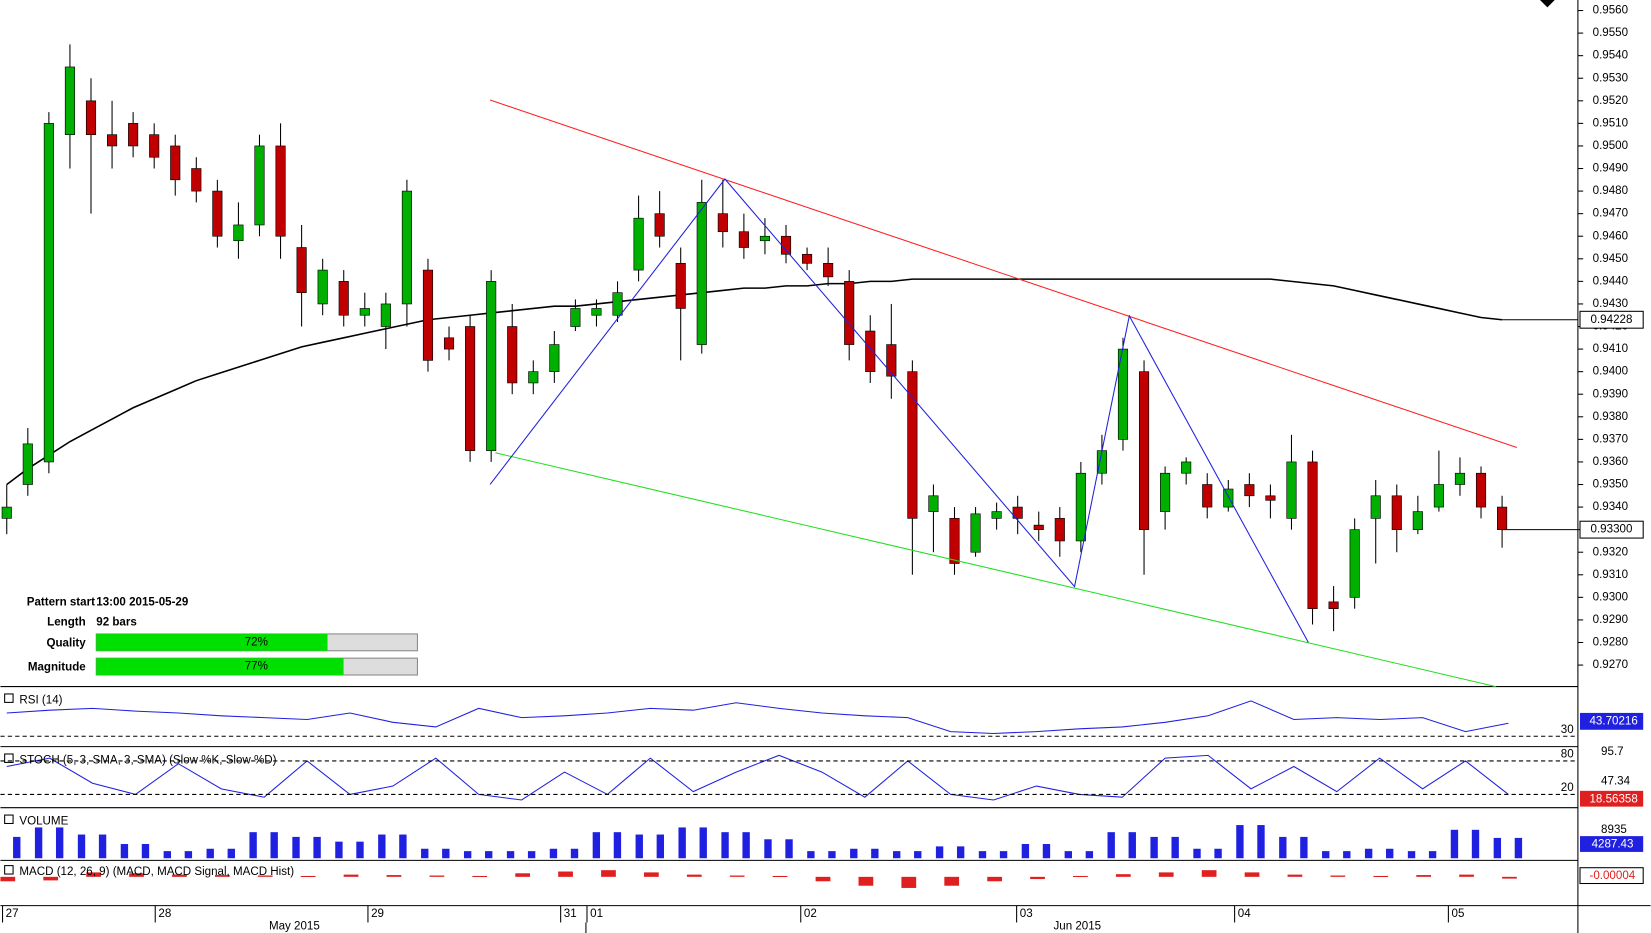 The height and width of the screenshot is (933, 1651). I want to click on y-tick-label: 0.9300, so click(1610, 597).